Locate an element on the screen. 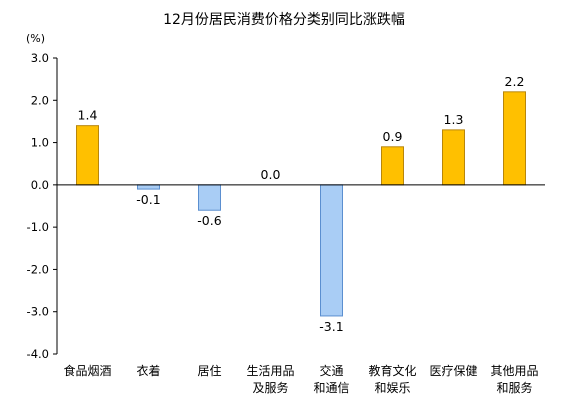 The height and width of the screenshot is (403, 568). data-label: 1.4 is located at coordinates (88, 115).